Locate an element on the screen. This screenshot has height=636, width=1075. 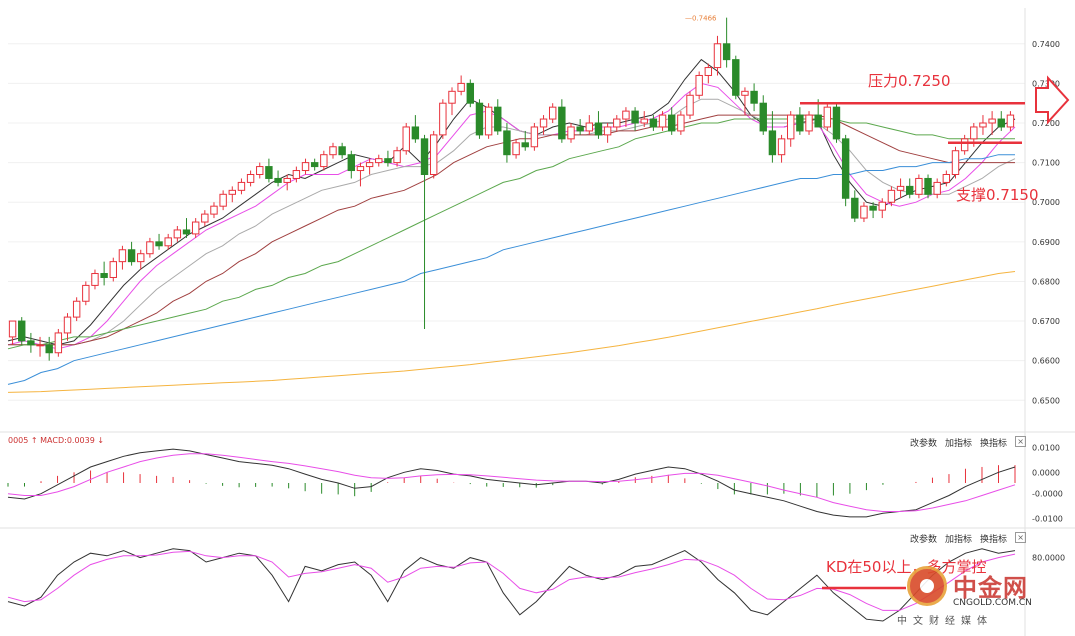
close-icon: × is located at coordinates (1021, 441).